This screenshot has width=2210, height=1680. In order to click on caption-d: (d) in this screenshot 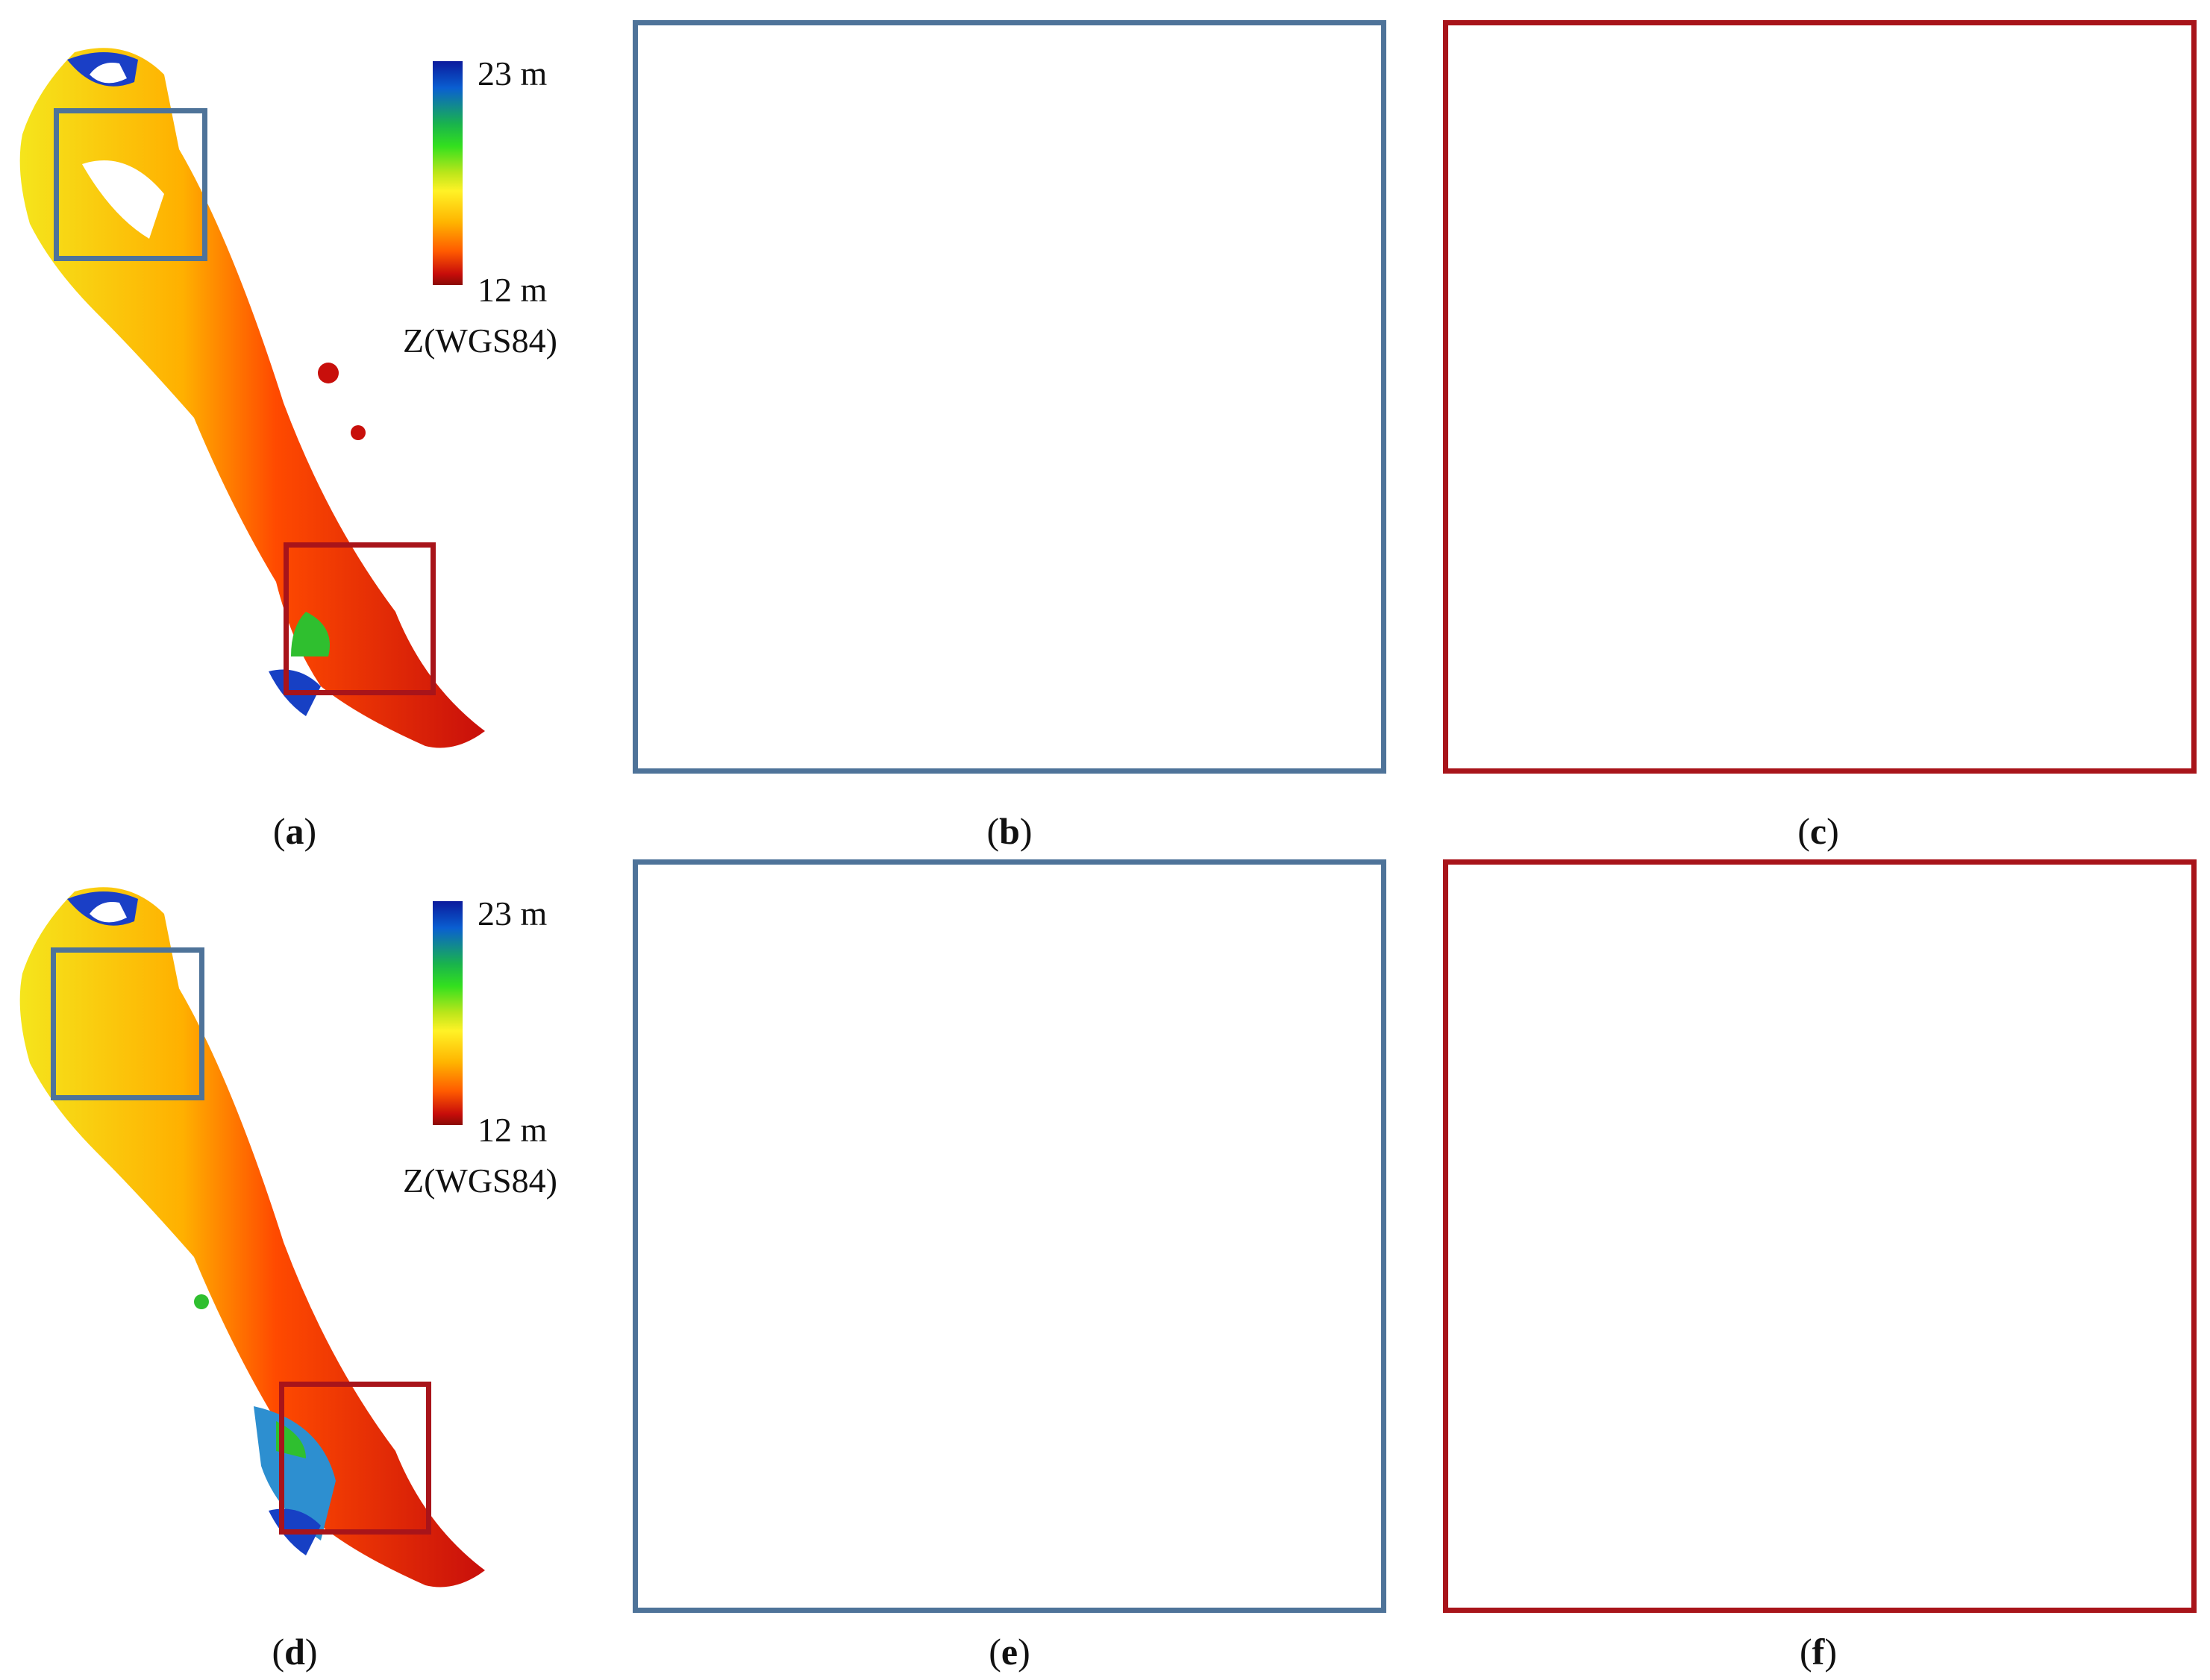, I will do `click(295, 1652)`.